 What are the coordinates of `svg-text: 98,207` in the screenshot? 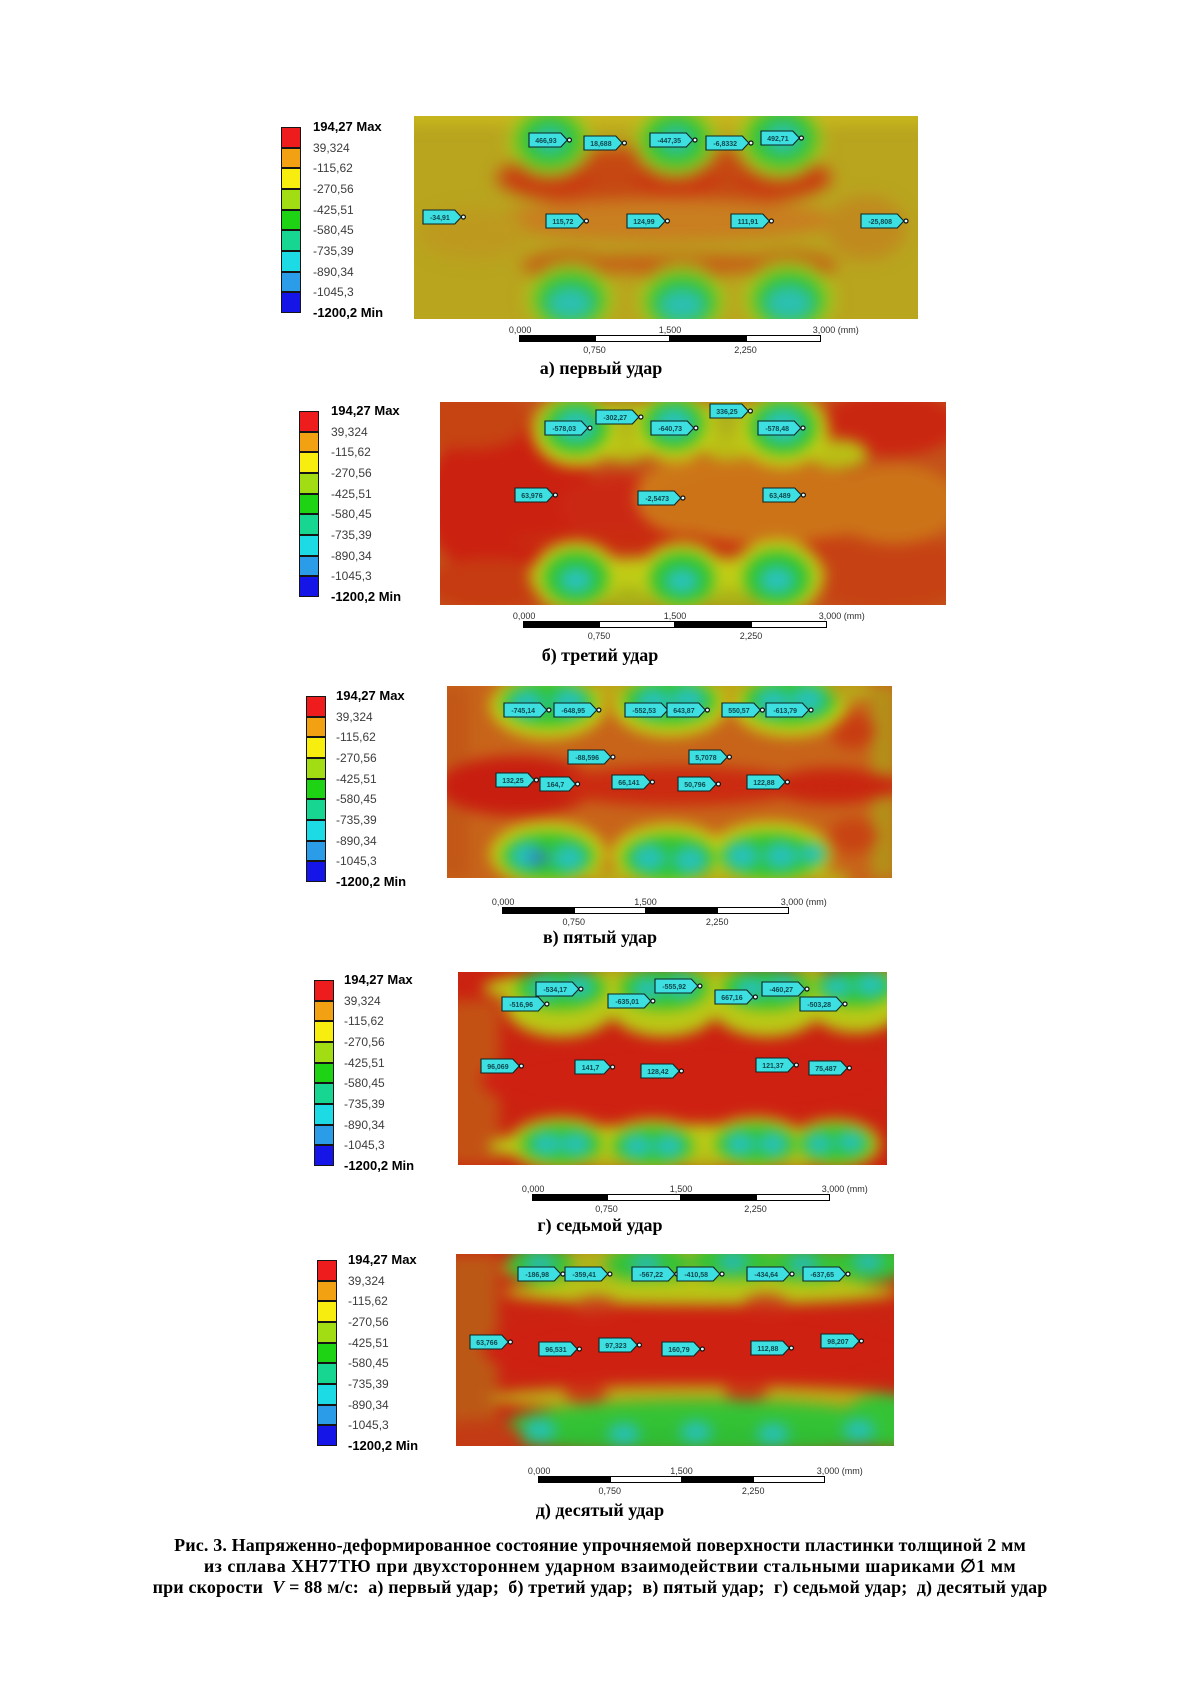 It's located at (838, 1342).